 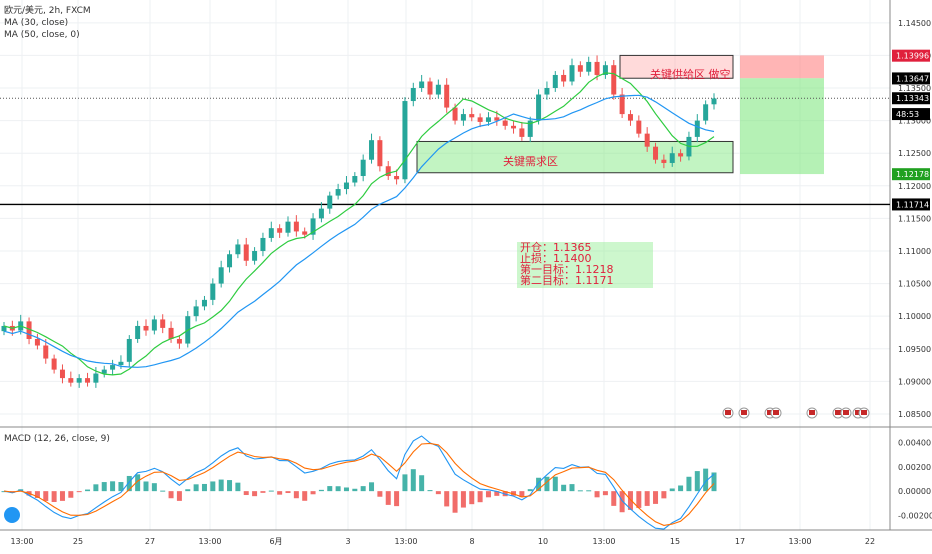 I want to click on price-tag-label: 1.13343, so click(x=912, y=98).